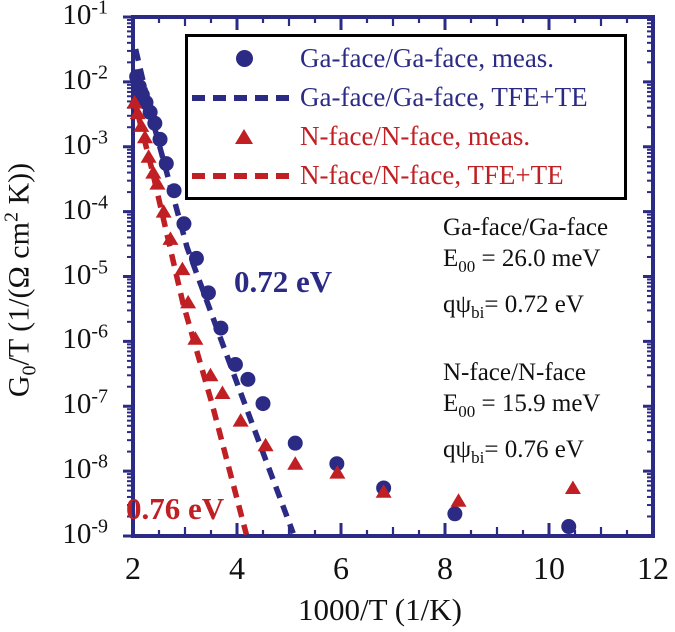  Describe the element at coordinates (538, 403) in the screenshot. I see `e00-post: = 15.9 meV` at that location.